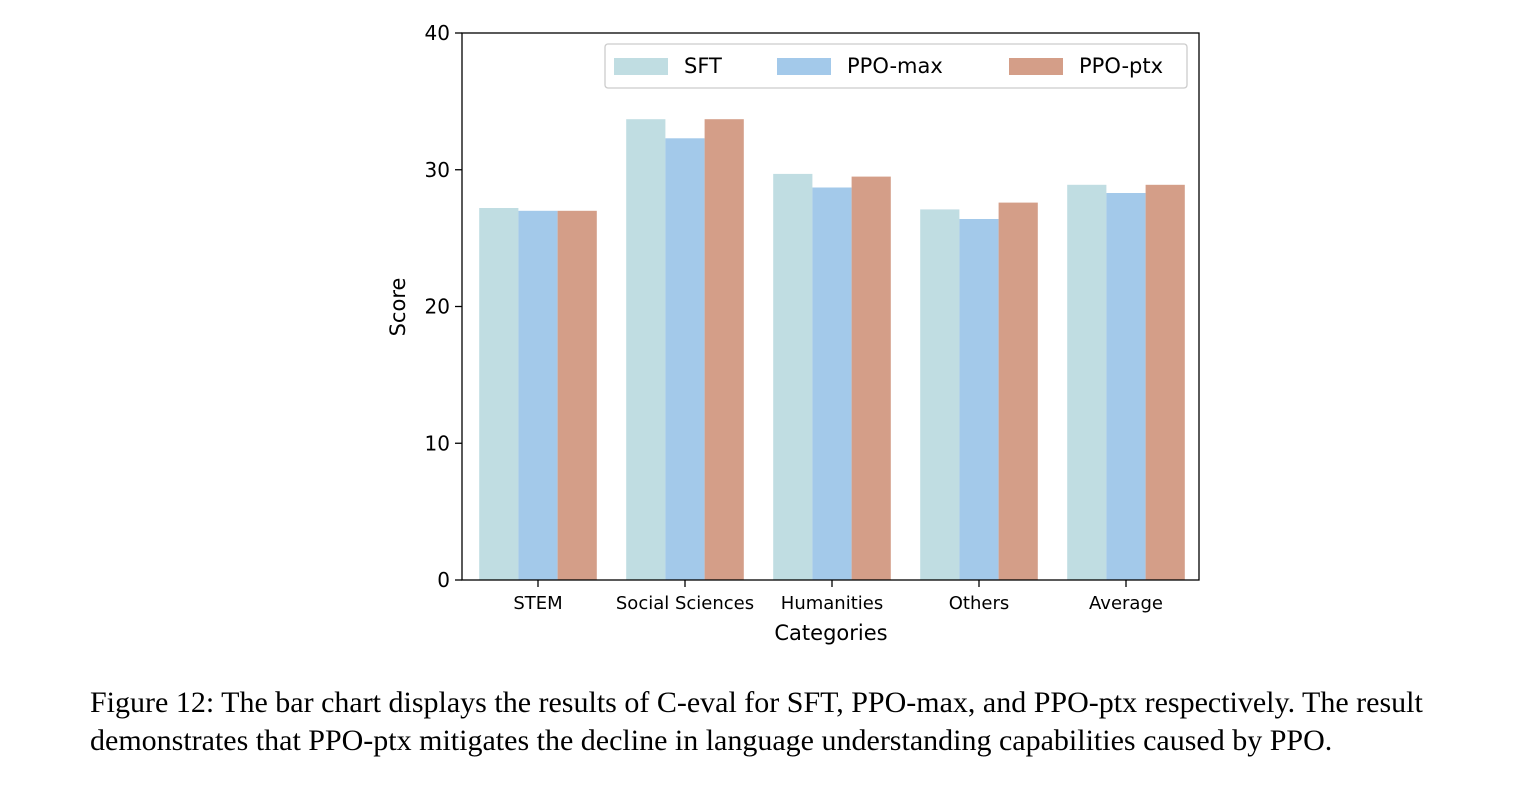 Image resolution: width=1538 pixels, height=804 pixels. What do you see at coordinates (443, 580) in the screenshot?
I see `y-tick-label: 0` at bounding box center [443, 580].